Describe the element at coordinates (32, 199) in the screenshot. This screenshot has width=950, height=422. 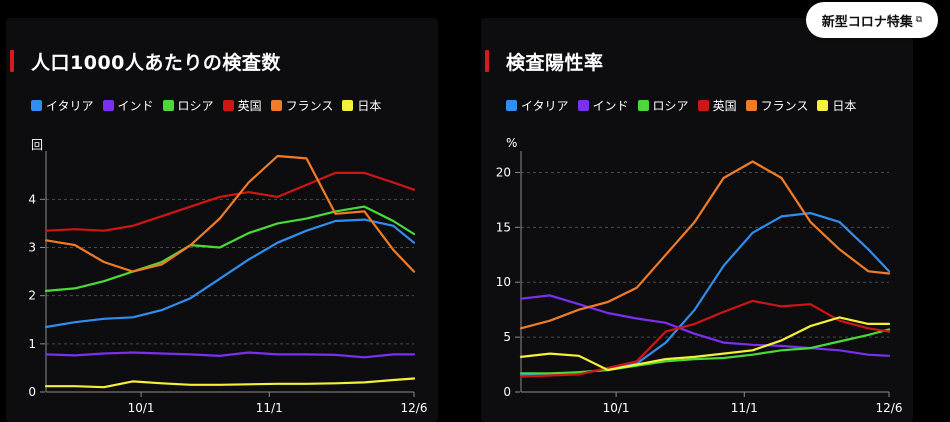
I see `y-tick-label: 4` at that location.